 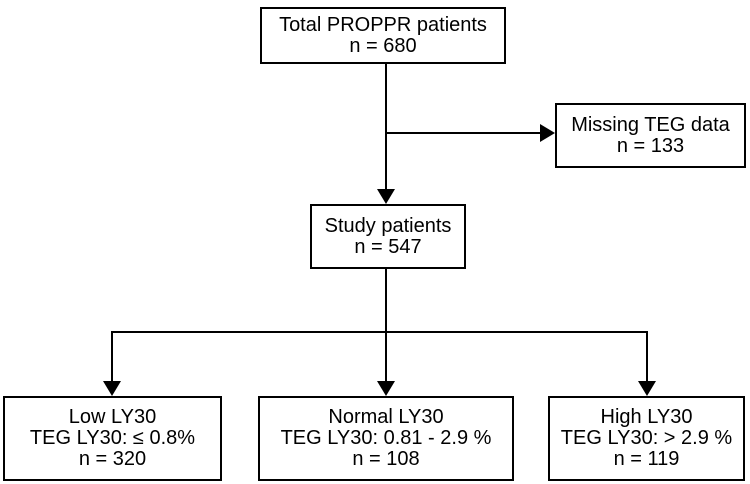 I want to click on node-total-line1: Total PROPPR patients, so click(x=383, y=24).